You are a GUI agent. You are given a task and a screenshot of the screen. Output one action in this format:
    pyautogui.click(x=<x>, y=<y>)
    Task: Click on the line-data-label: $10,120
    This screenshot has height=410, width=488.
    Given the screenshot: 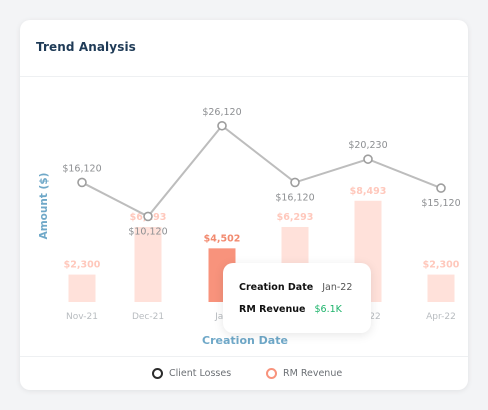 What is the action you would take?
    pyautogui.click(x=147, y=231)
    